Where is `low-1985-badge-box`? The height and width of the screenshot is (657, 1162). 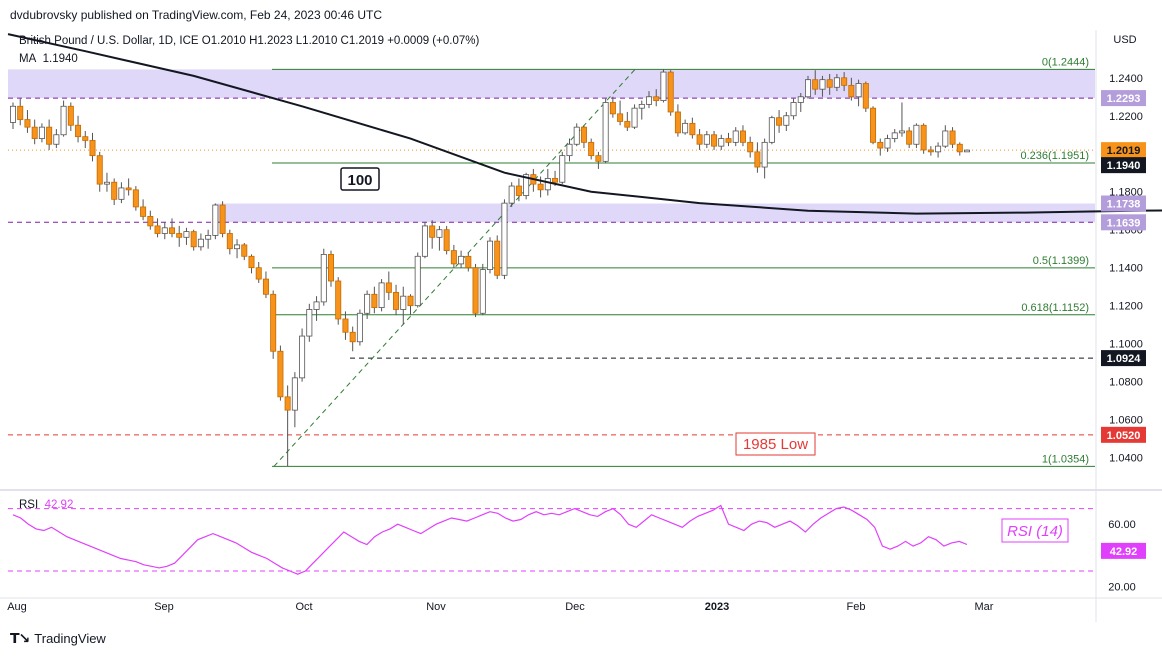
low-1985-badge-box is located at coordinates (775, 444).